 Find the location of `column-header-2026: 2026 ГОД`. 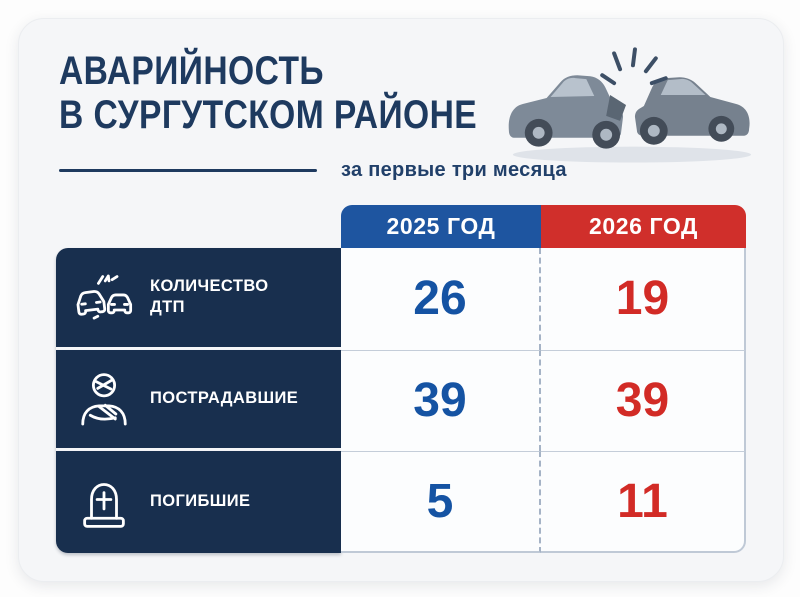

column-header-2026: 2026 ГОД is located at coordinates (643, 226).